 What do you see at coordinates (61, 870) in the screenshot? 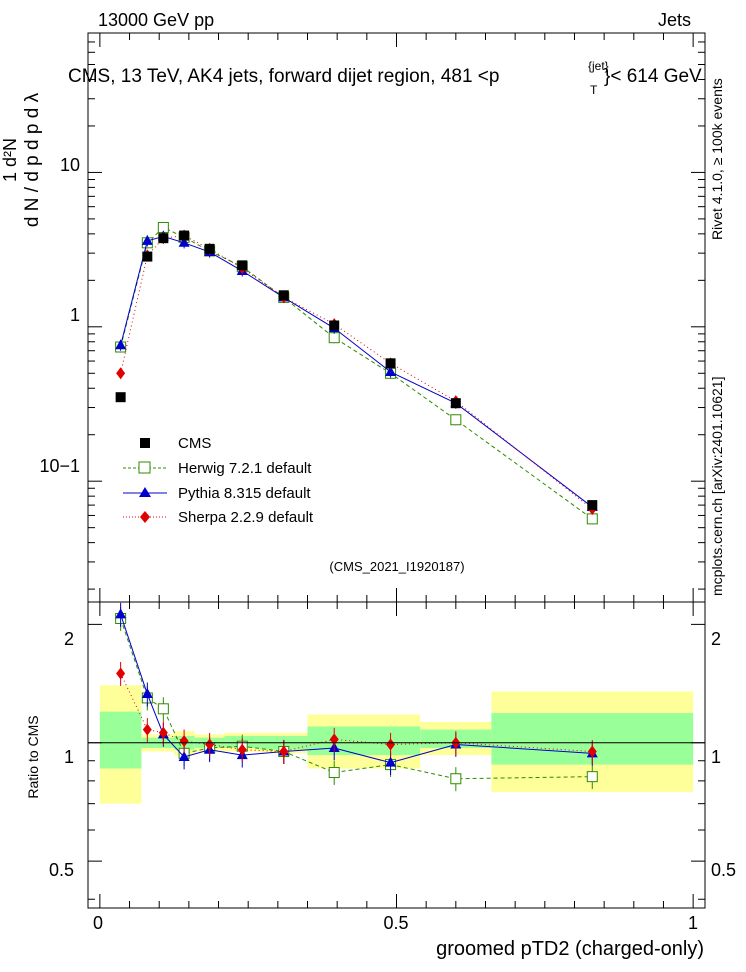
I see `ratio-ytick-left-0.5: 0.5` at bounding box center [61, 870].